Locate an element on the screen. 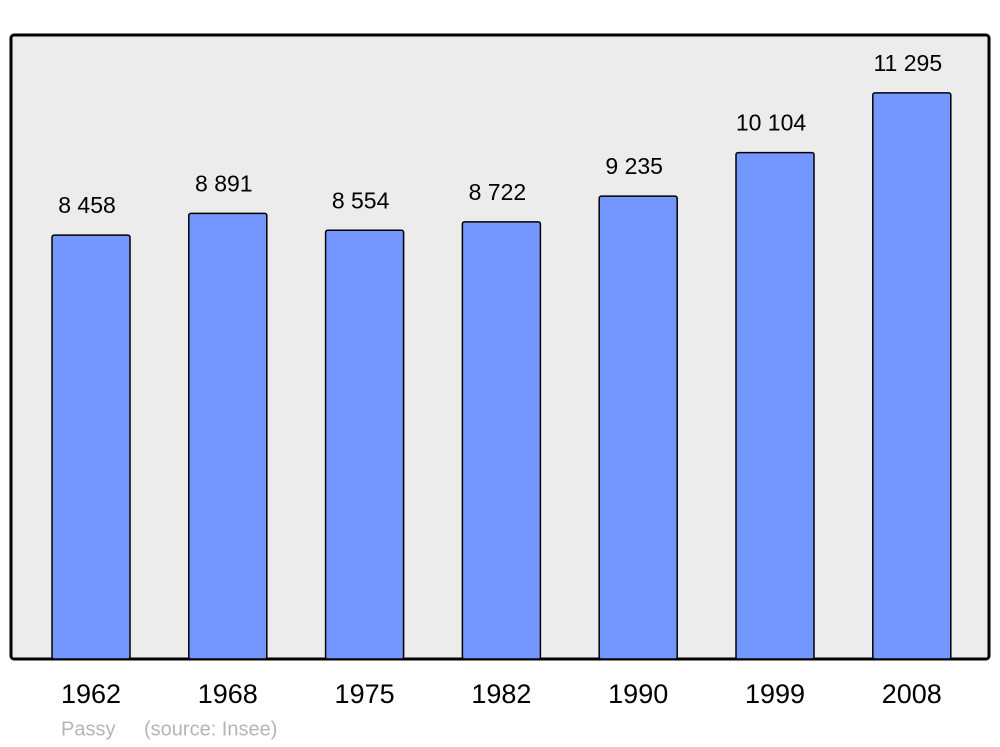 This screenshot has height=747, width=1000. x-tick-label: 1968 is located at coordinates (228, 694).